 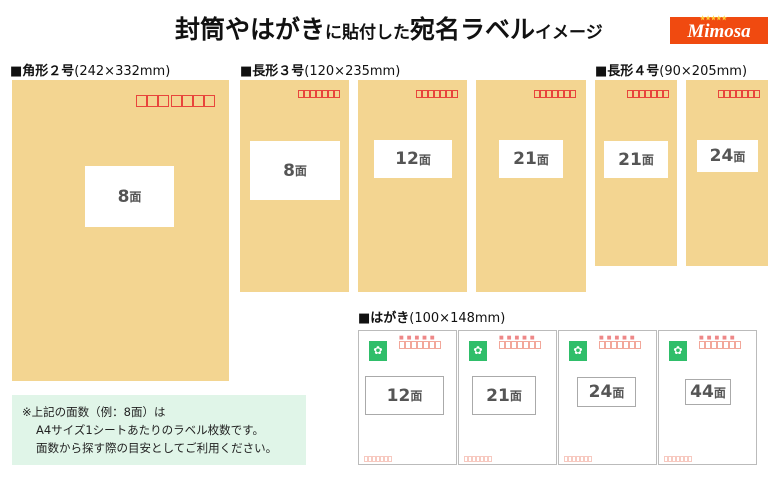 What do you see at coordinates (389, 29) in the screenshot?
I see `page-title: 封筒やはがきに貼付した宛名ラベルイメージ` at bounding box center [389, 29].